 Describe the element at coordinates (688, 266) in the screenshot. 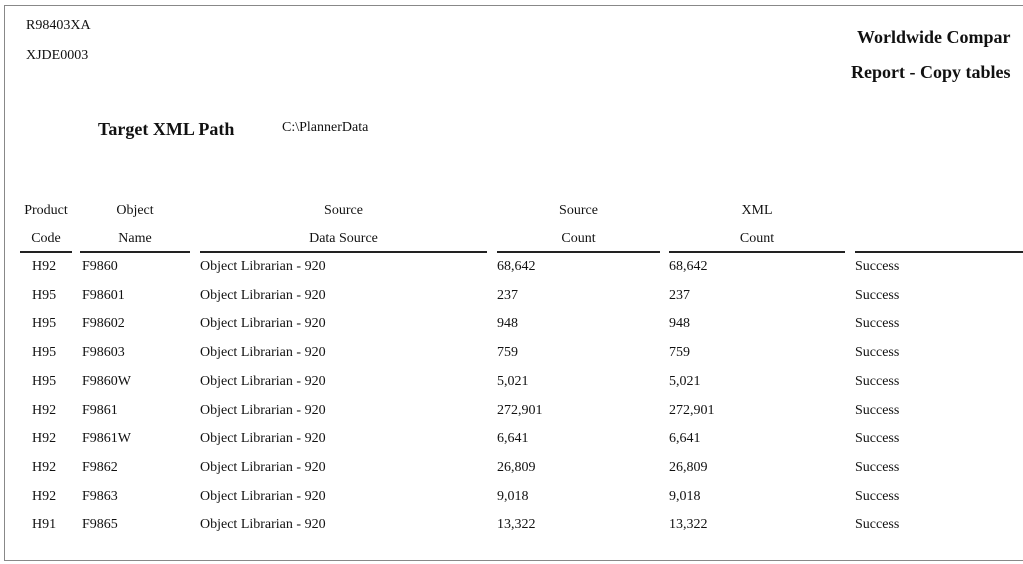

I see `xml-count-cell: 68,642` at that location.